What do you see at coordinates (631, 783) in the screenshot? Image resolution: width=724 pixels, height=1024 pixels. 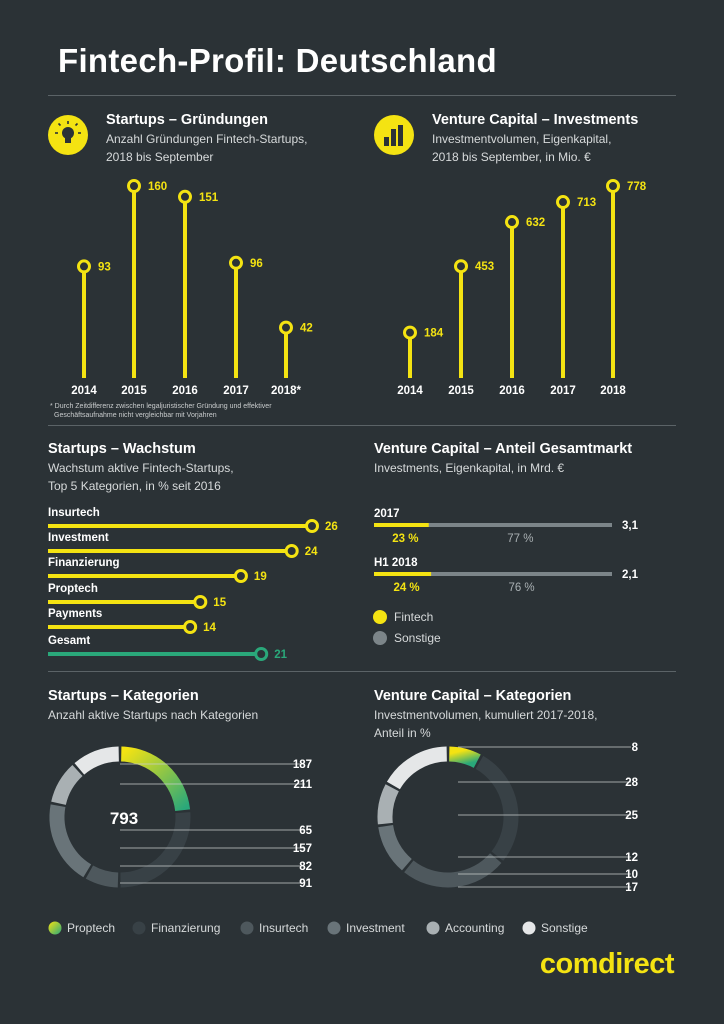 I see `data-label: 28` at bounding box center [631, 783].